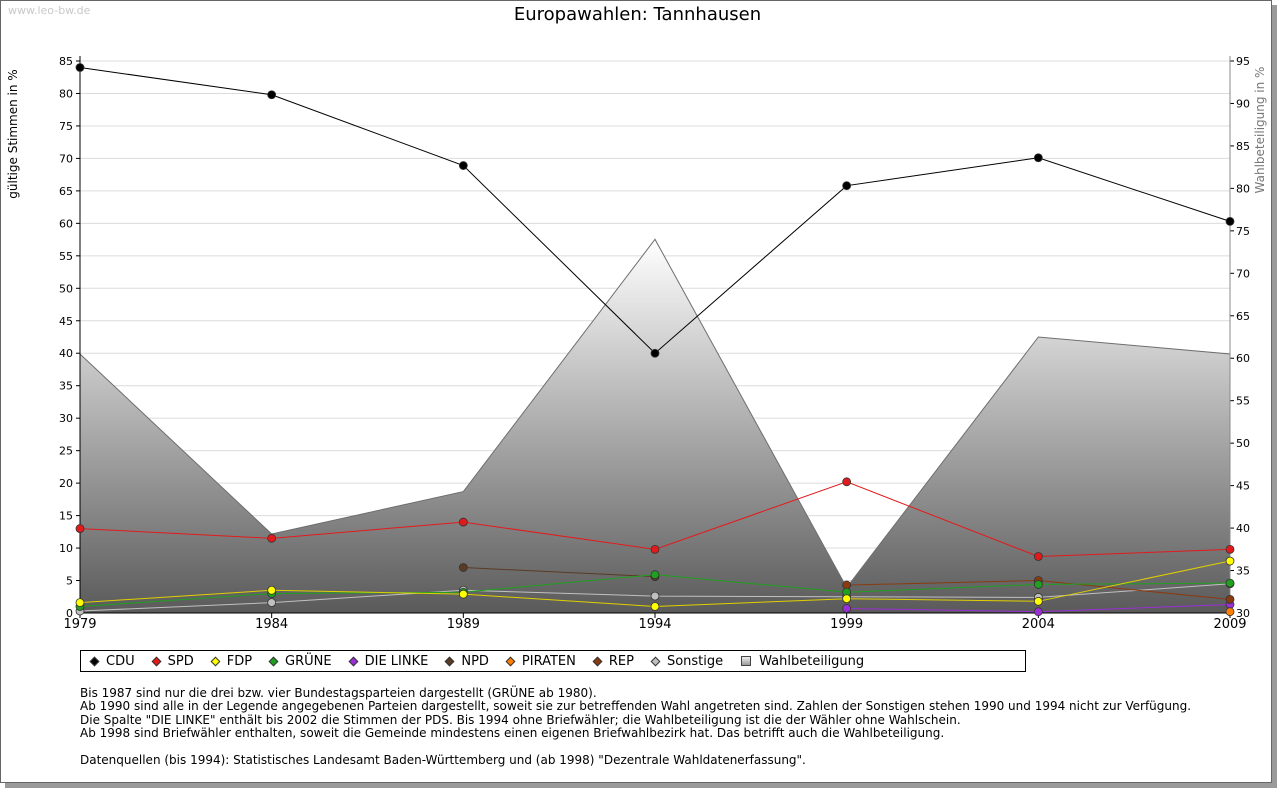 This screenshot has height=791, width=1280. What do you see at coordinates (1230, 599) in the screenshot?
I see `data-point-rep` at bounding box center [1230, 599].